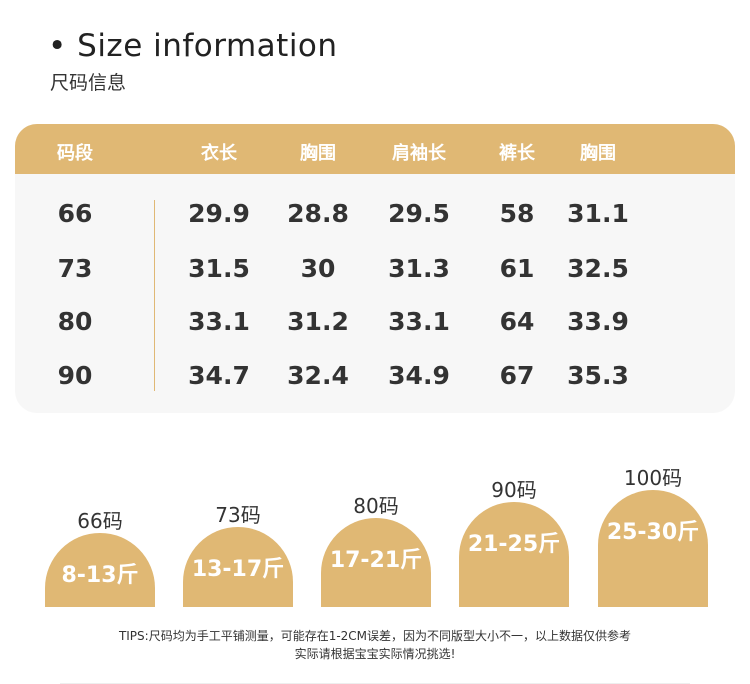  Describe the element at coordinates (375, 274) in the screenshot. I see `table-row: 73 31.5 30 31.3 61 32.5` at that location.